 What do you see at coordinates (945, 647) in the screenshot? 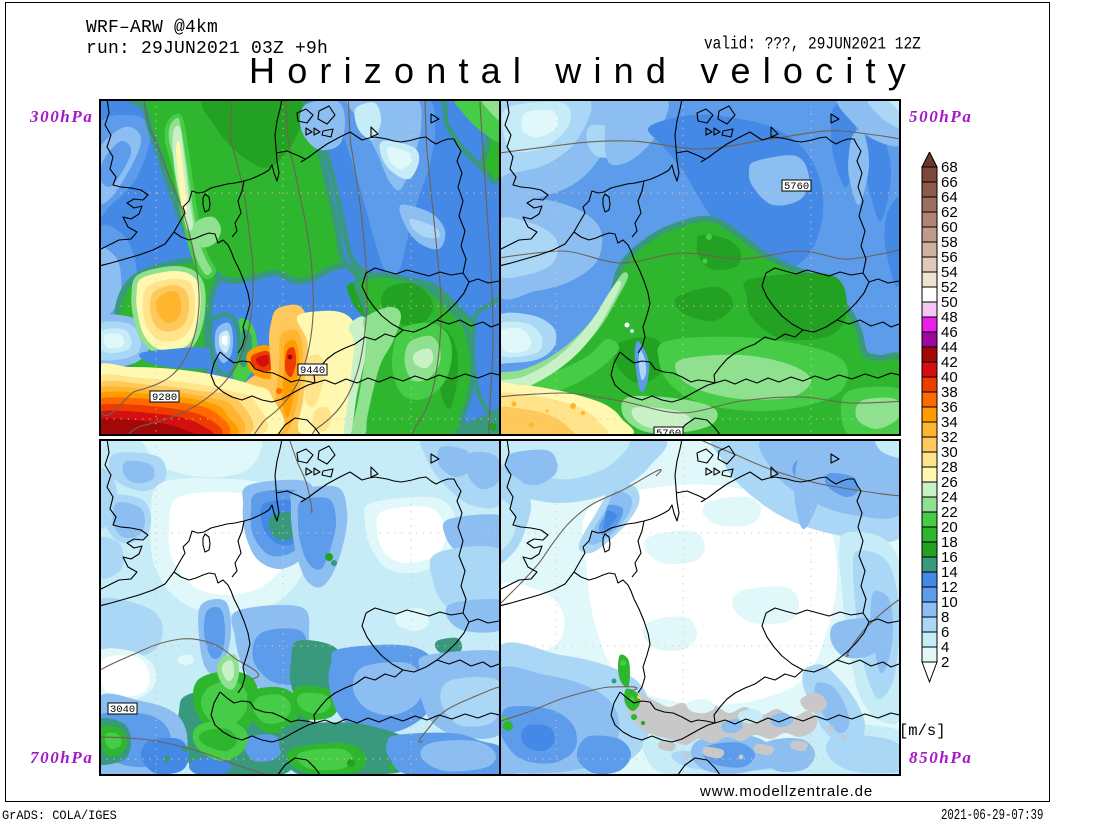
I see `svg-text: 4` at bounding box center [945, 647].